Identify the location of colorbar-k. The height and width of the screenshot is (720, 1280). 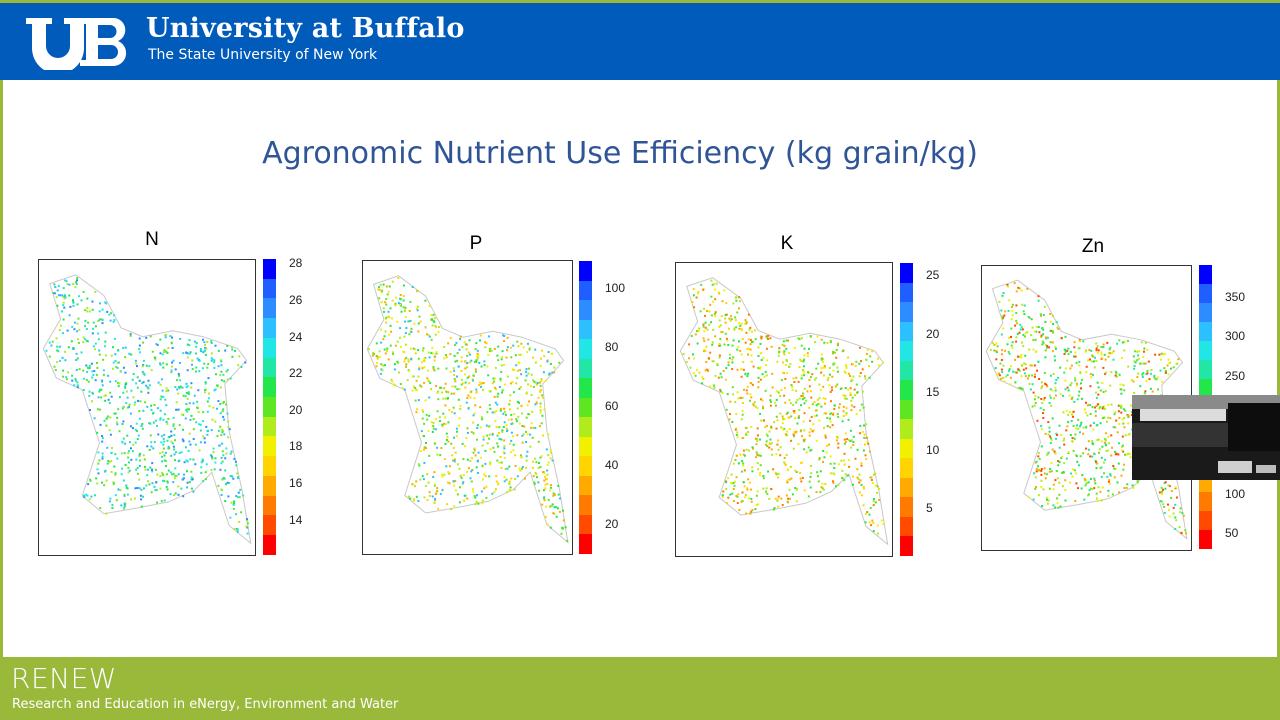
(906, 409).